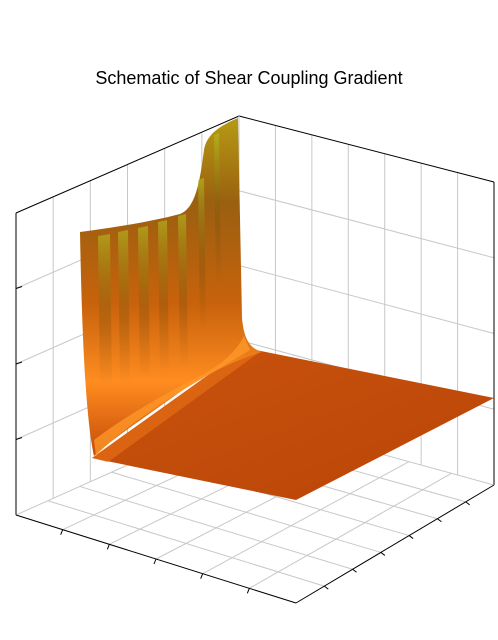 This screenshot has height=640, width=498. What do you see at coordinates (249, 78) in the screenshot?
I see `chart-title: Schematic of Shear Coupling Gradient` at bounding box center [249, 78].